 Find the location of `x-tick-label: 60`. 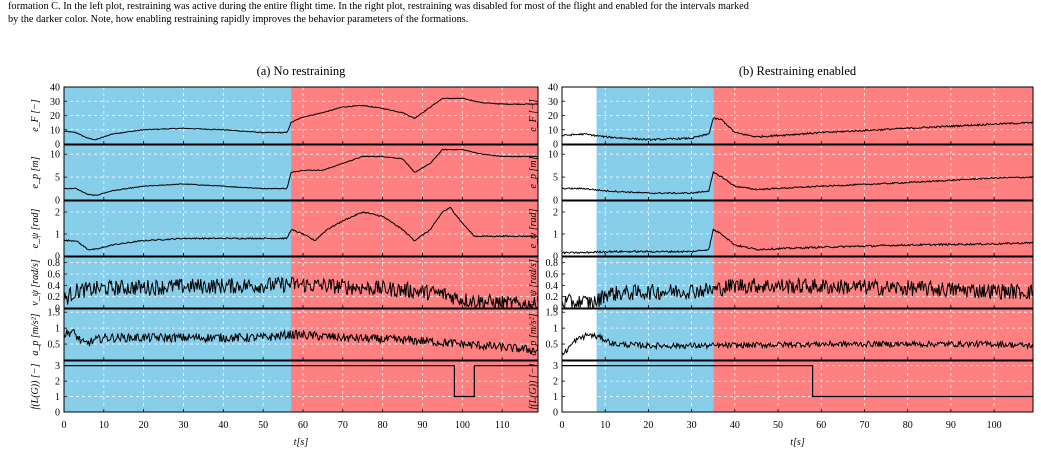

x-tick-label: 60 is located at coordinates (303, 425).